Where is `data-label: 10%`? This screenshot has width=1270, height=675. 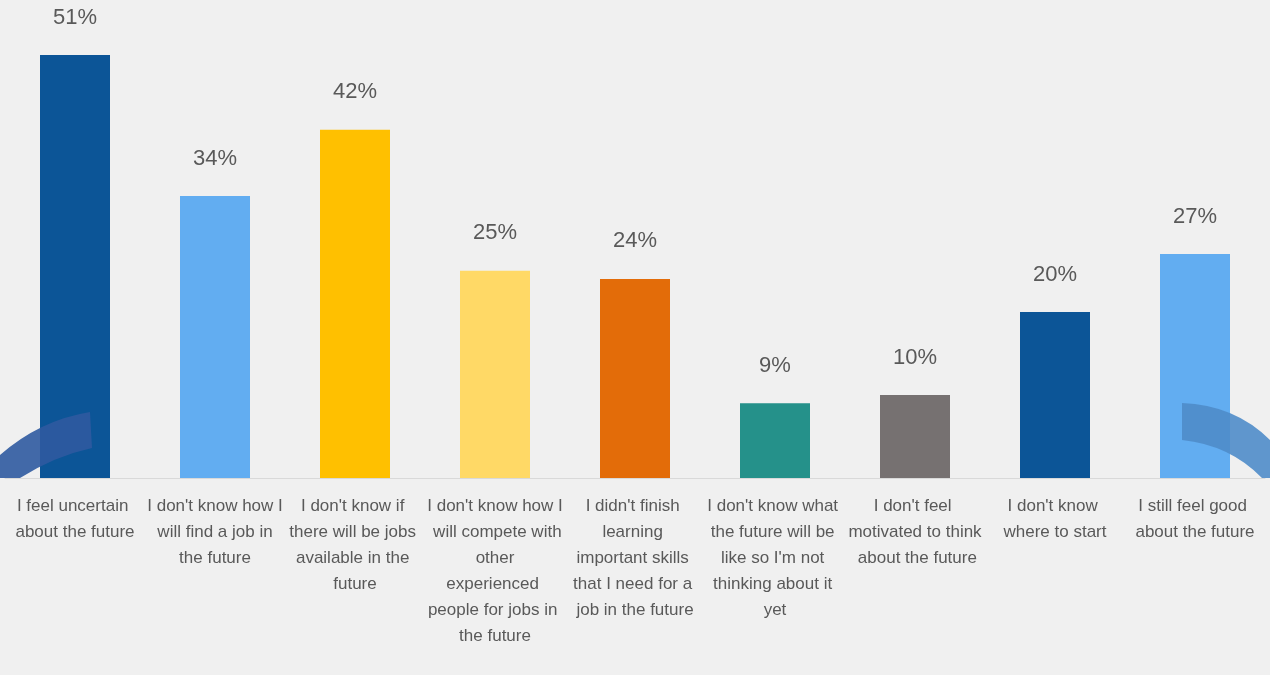
data-label: 10% is located at coordinates (915, 356).